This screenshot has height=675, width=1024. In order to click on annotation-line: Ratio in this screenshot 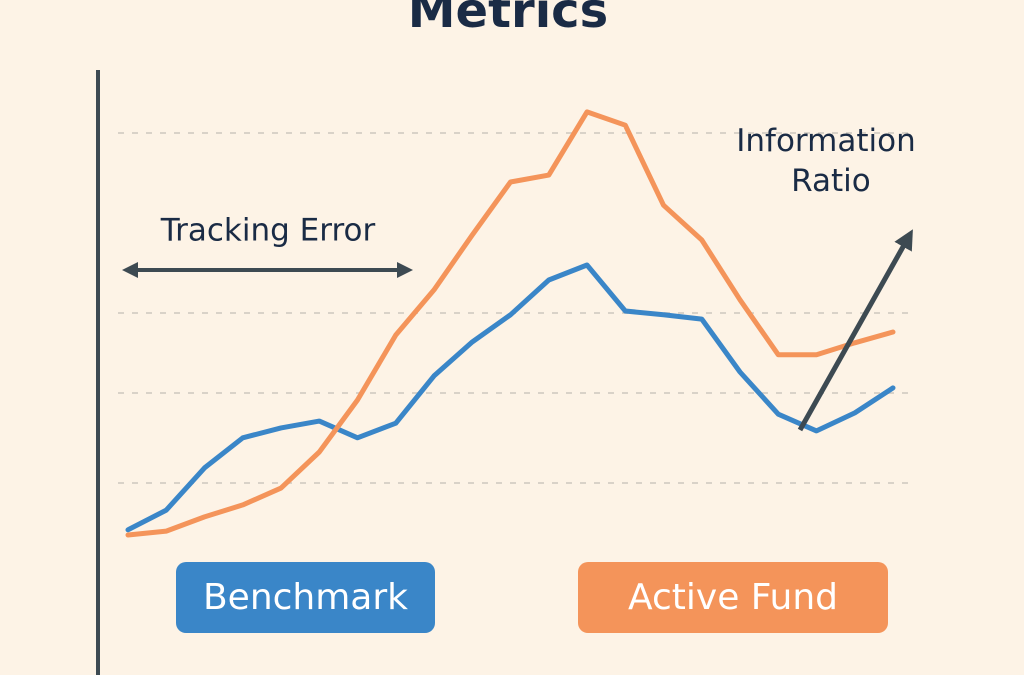, I will do `click(825, 181)`.